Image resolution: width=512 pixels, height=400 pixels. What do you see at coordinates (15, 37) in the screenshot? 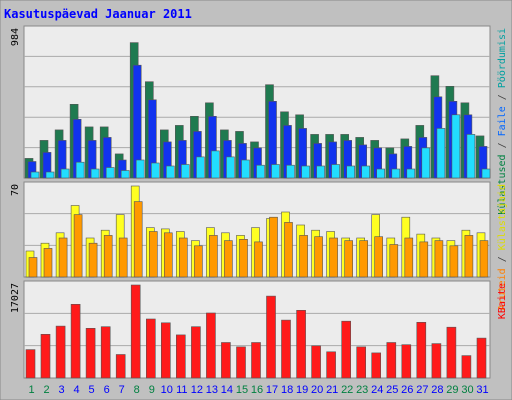
I see `y-max-label: 984` at bounding box center [15, 37].